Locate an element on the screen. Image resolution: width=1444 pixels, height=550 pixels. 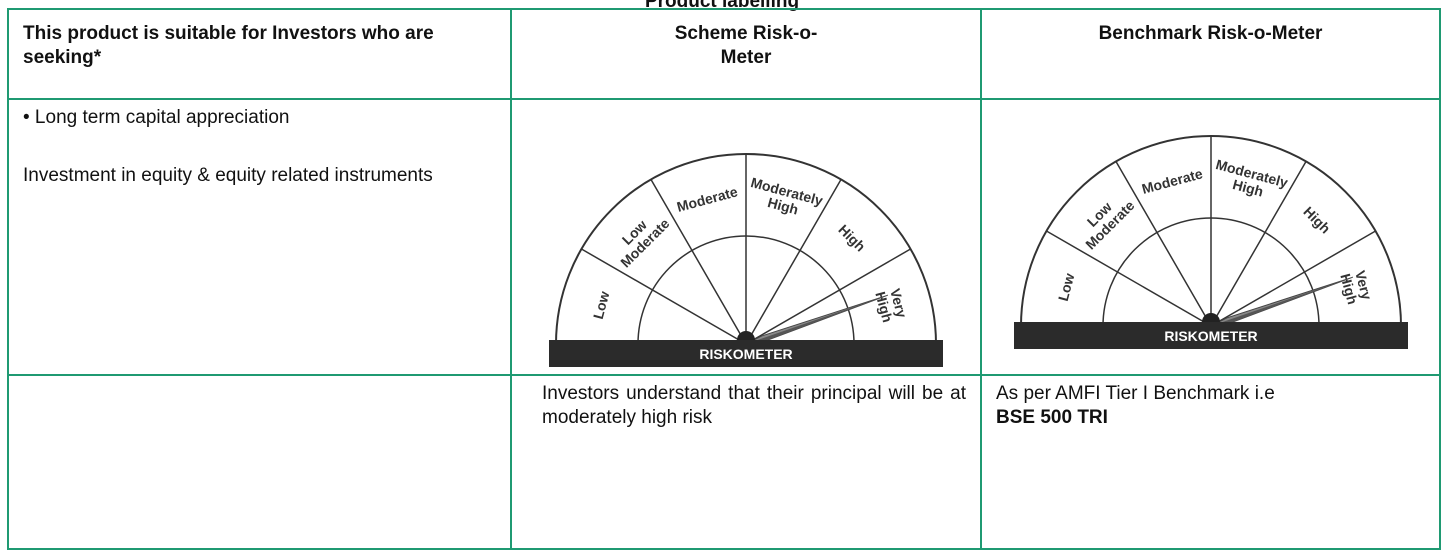
header-text: Scheme Risk-o-Meter is located at coordinates (746, 45).